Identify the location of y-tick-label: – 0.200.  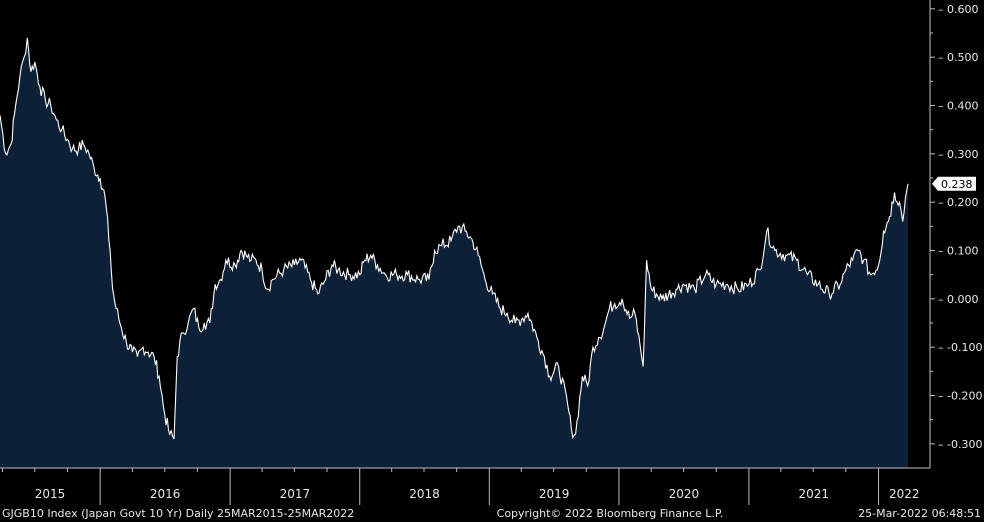
(958, 202).